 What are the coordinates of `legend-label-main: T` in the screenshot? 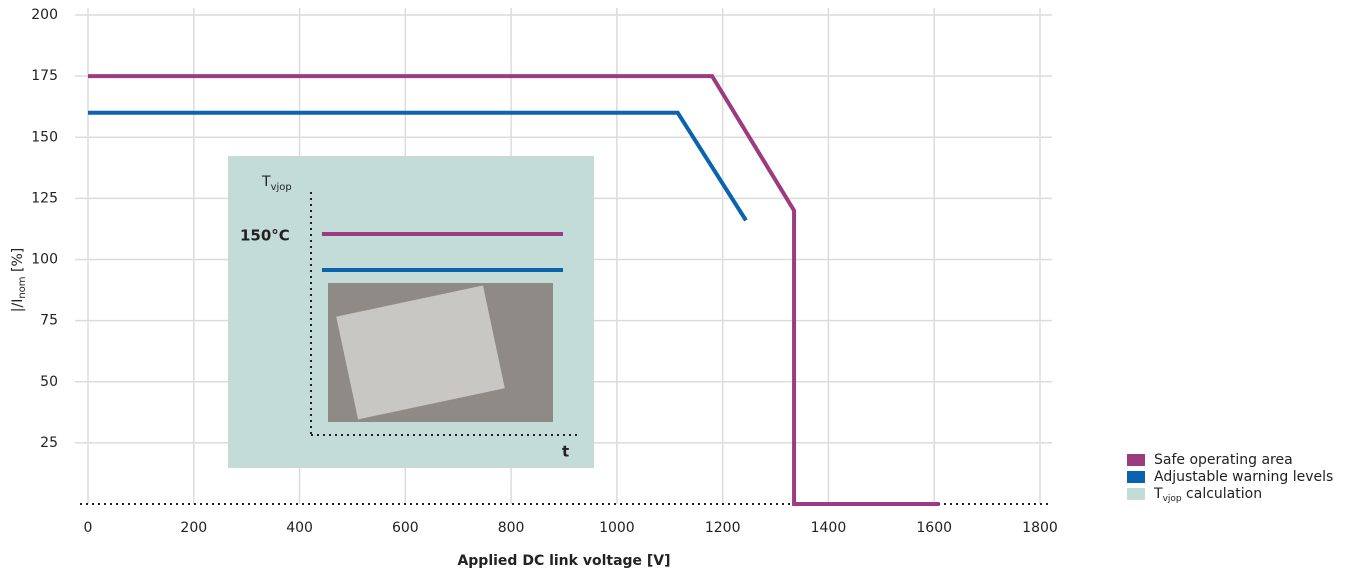 It's located at (1158, 494).